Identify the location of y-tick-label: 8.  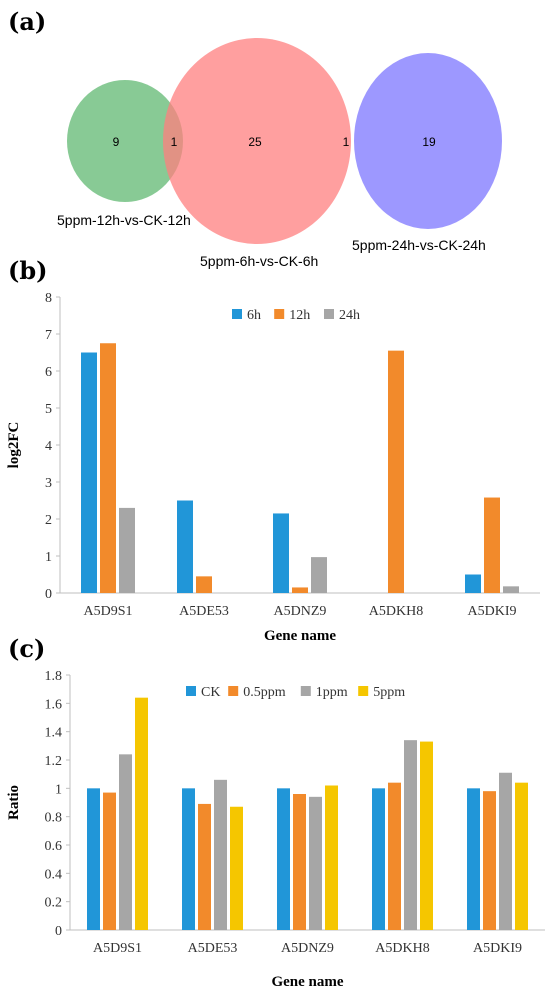
(48, 298).